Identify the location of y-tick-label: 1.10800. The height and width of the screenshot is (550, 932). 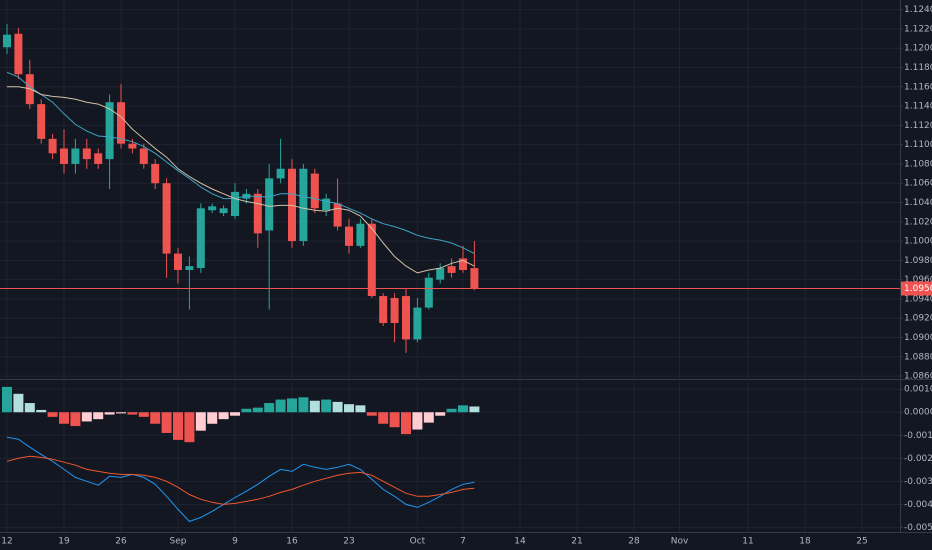
(918, 164).